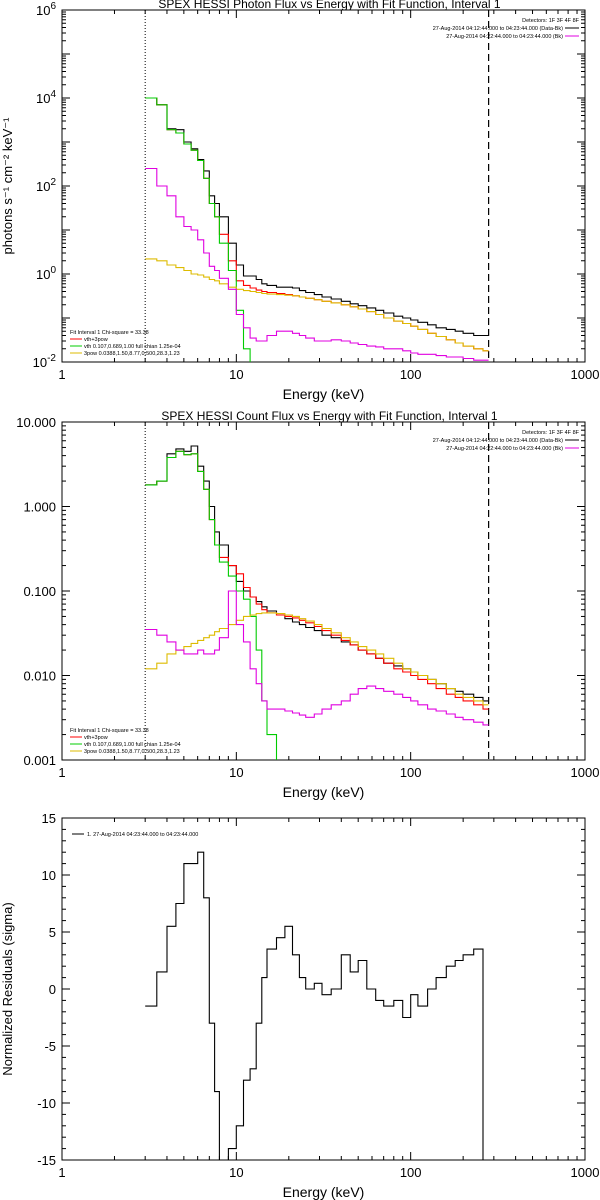 The image size is (600, 1200). I want to click on y-tick-label: 0.100, so click(39, 591).